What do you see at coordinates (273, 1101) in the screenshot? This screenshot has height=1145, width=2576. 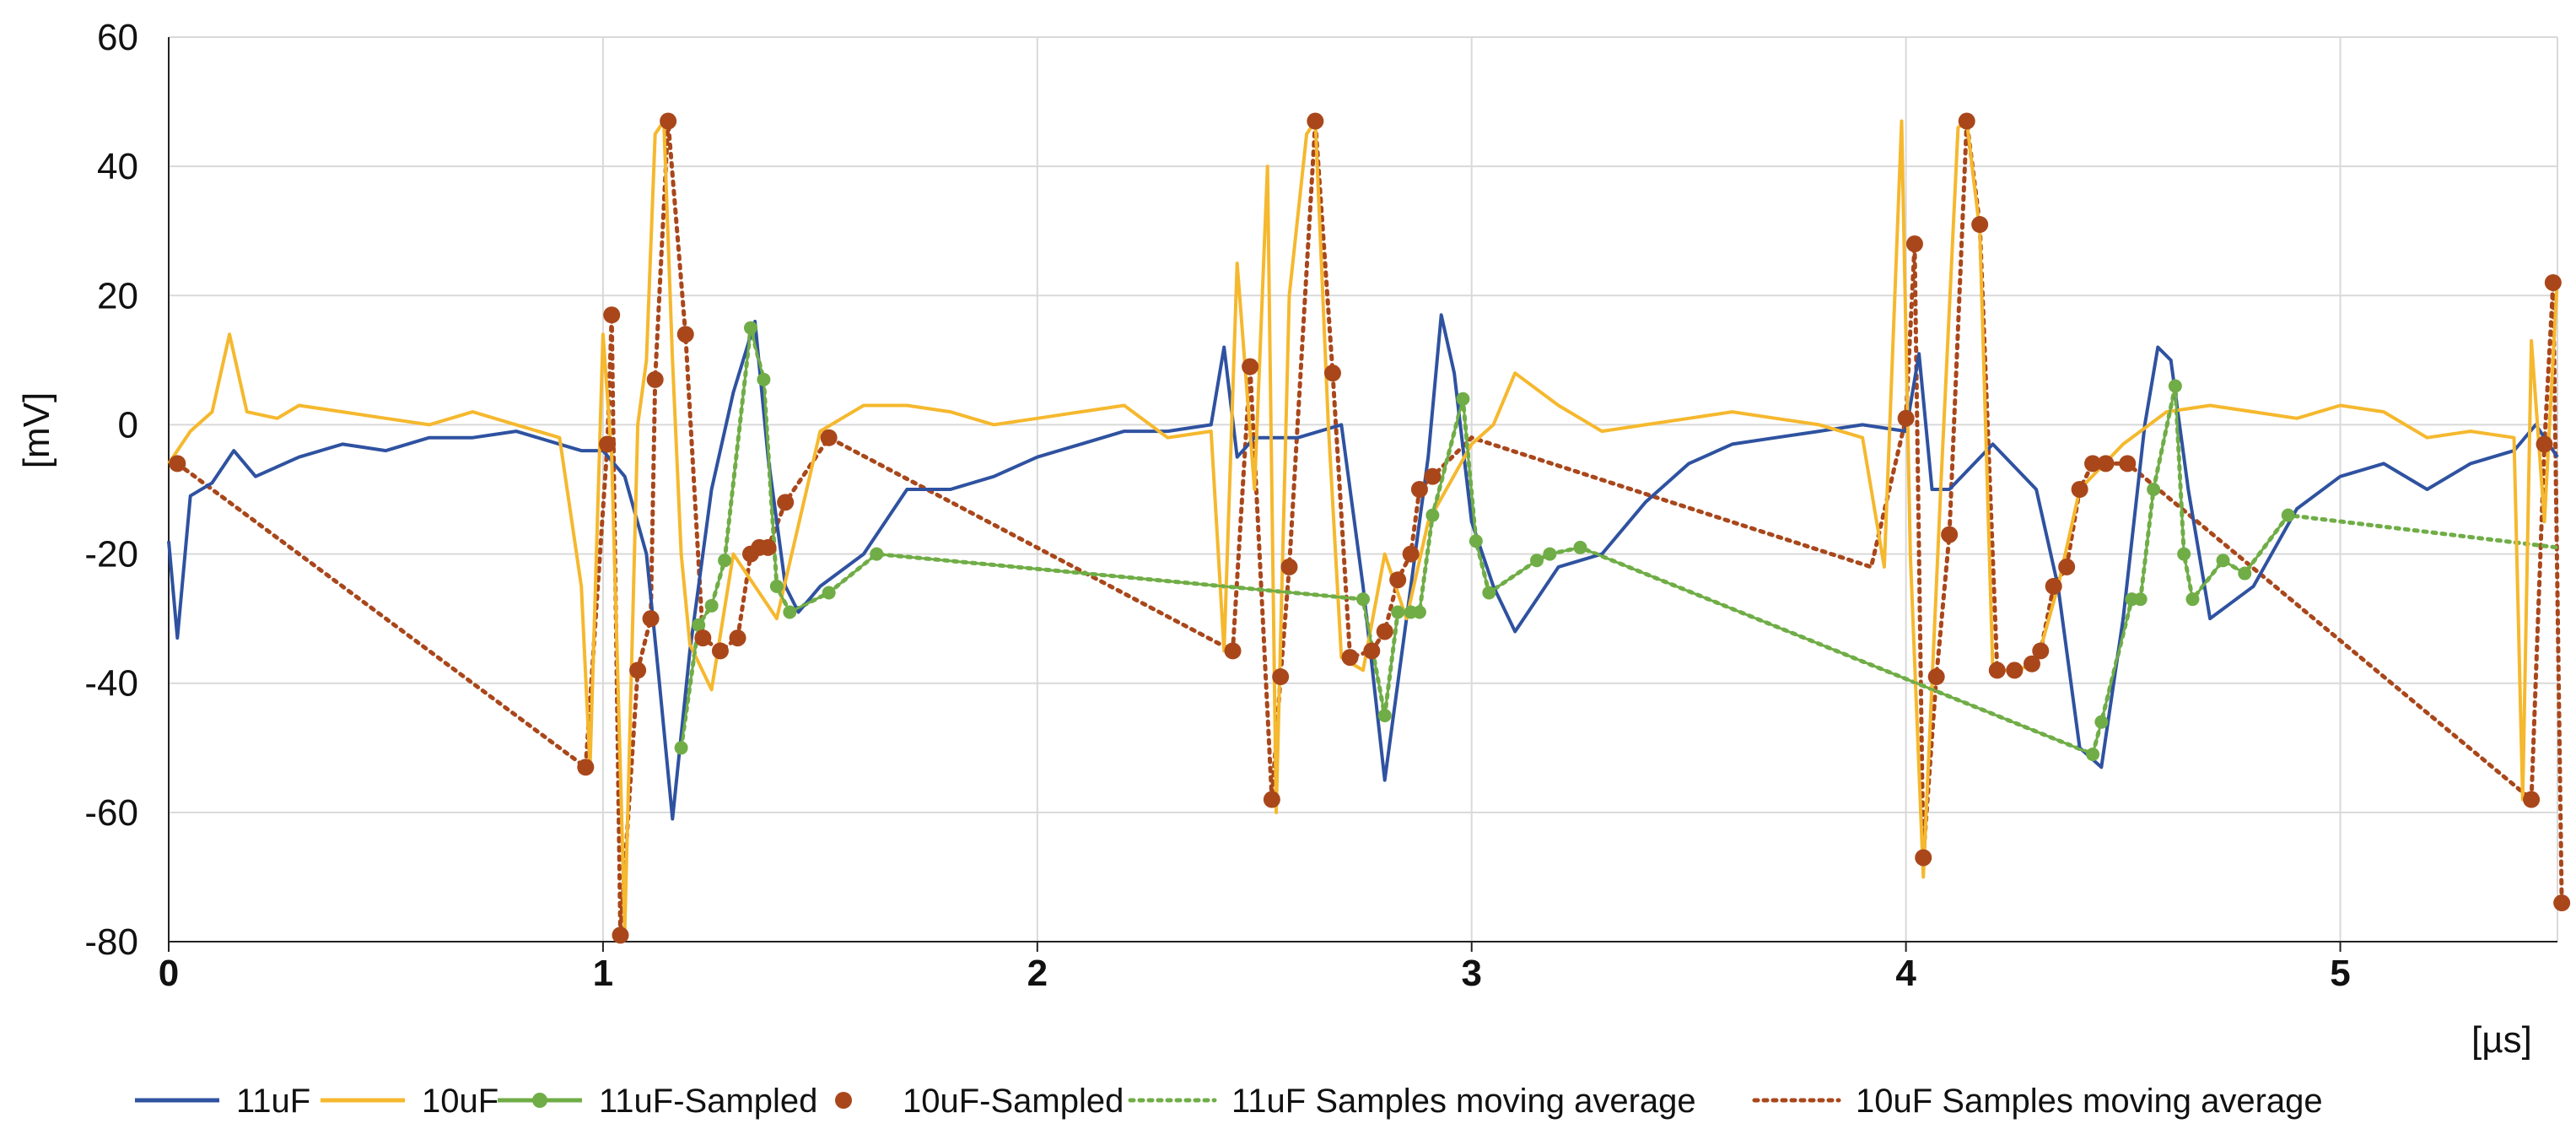 I see `legend-label: 11uF` at bounding box center [273, 1101].